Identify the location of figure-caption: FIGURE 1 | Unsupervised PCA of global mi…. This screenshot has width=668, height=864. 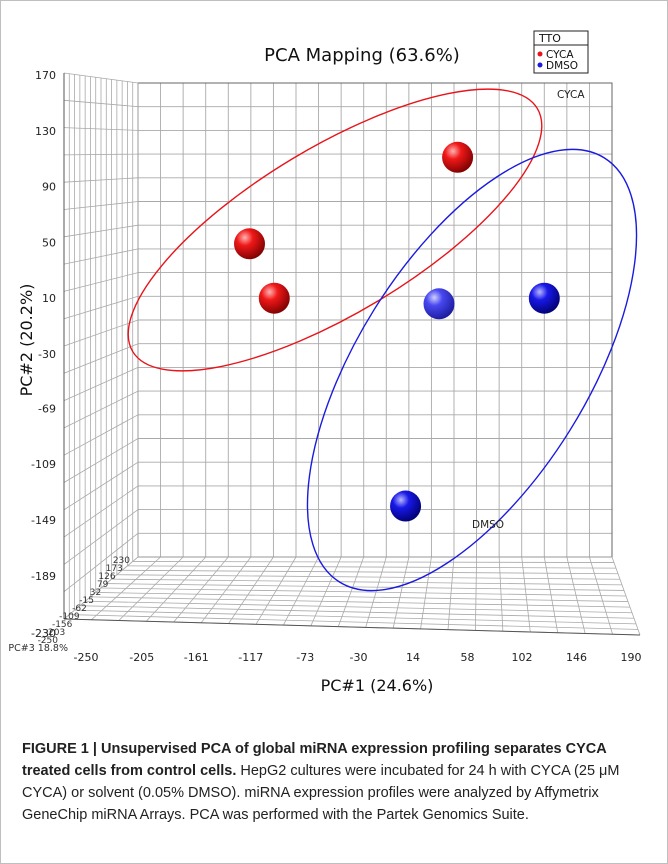
(337, 782).